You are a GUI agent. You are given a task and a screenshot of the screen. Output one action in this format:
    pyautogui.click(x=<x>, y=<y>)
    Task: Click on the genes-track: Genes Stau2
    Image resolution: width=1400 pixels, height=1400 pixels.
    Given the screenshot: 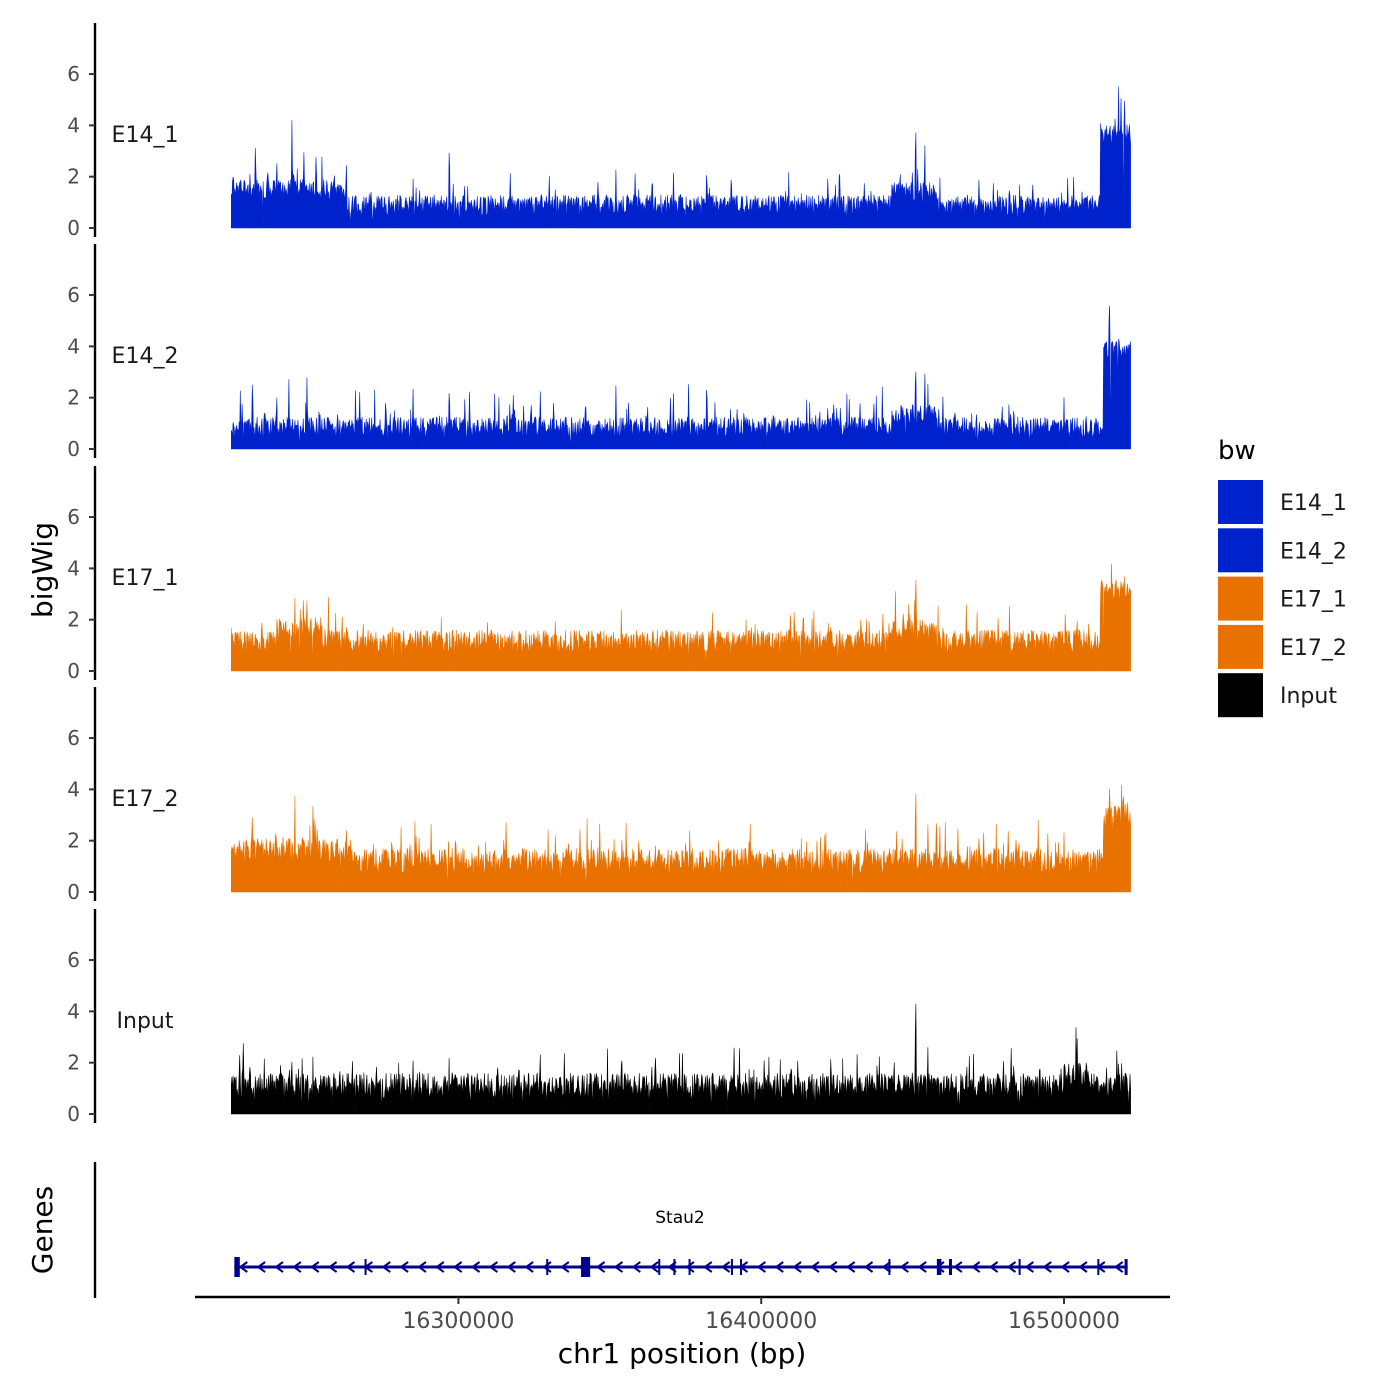 What is the action you would take?
    pyautogui.click(x=577, y=1230)
    